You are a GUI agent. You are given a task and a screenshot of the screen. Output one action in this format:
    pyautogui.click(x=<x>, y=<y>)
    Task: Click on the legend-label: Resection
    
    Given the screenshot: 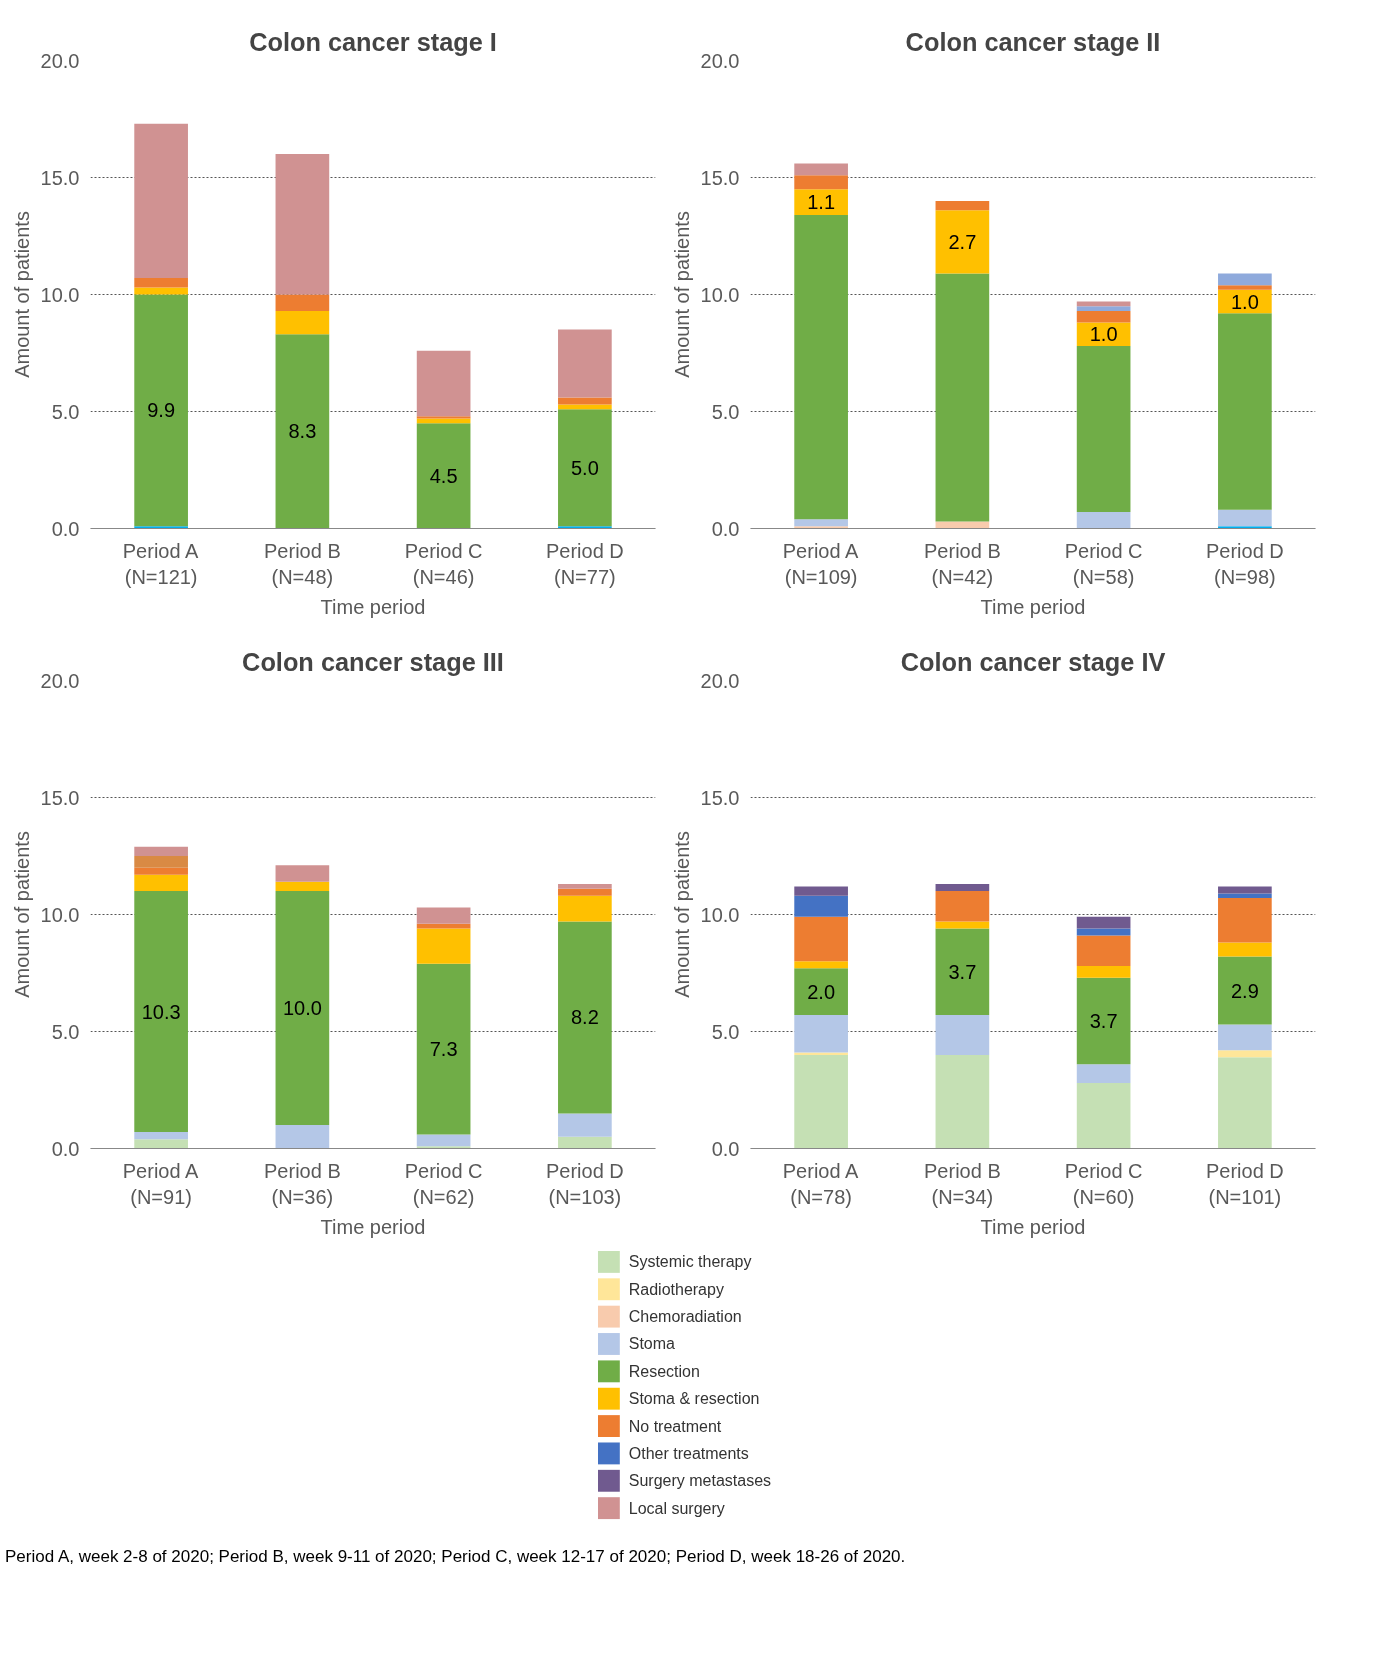 What is the action you would take?
    pyautogui.click(x=664, y=1371)
    